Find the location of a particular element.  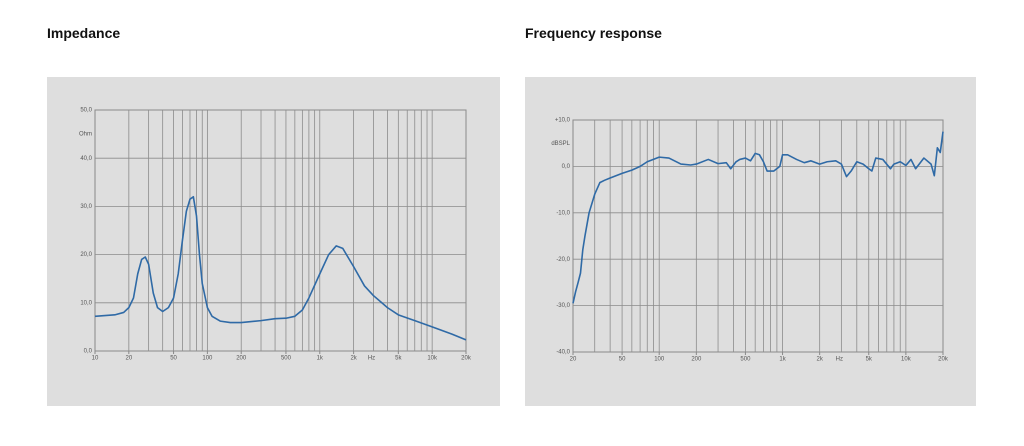

y-tick-label: -20,0 is located at coordinates (563, 260).